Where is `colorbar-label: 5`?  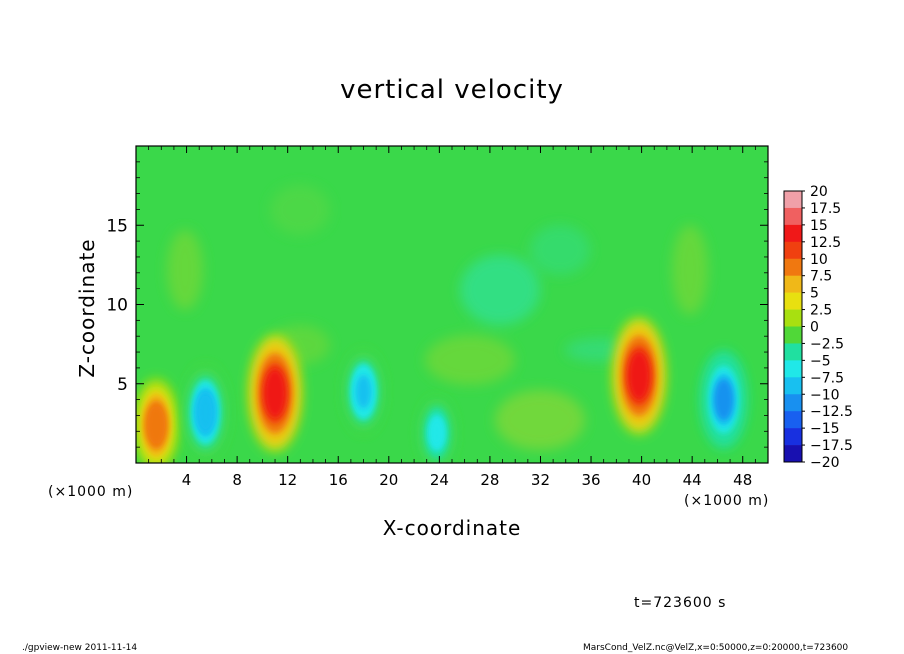 colorbar-label: 5 is located at coordinates (814, 294).